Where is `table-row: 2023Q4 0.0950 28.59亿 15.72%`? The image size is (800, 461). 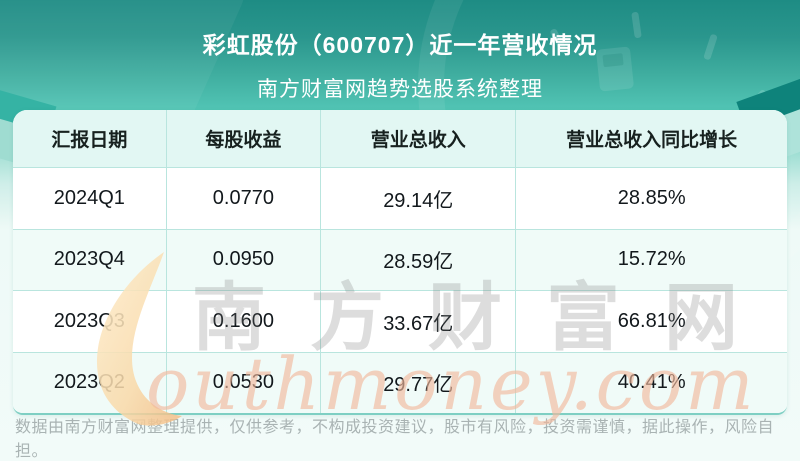
table-row: 2023Q4 0.0950 28.59亿 15.72% is located at coordinates (400, 259).